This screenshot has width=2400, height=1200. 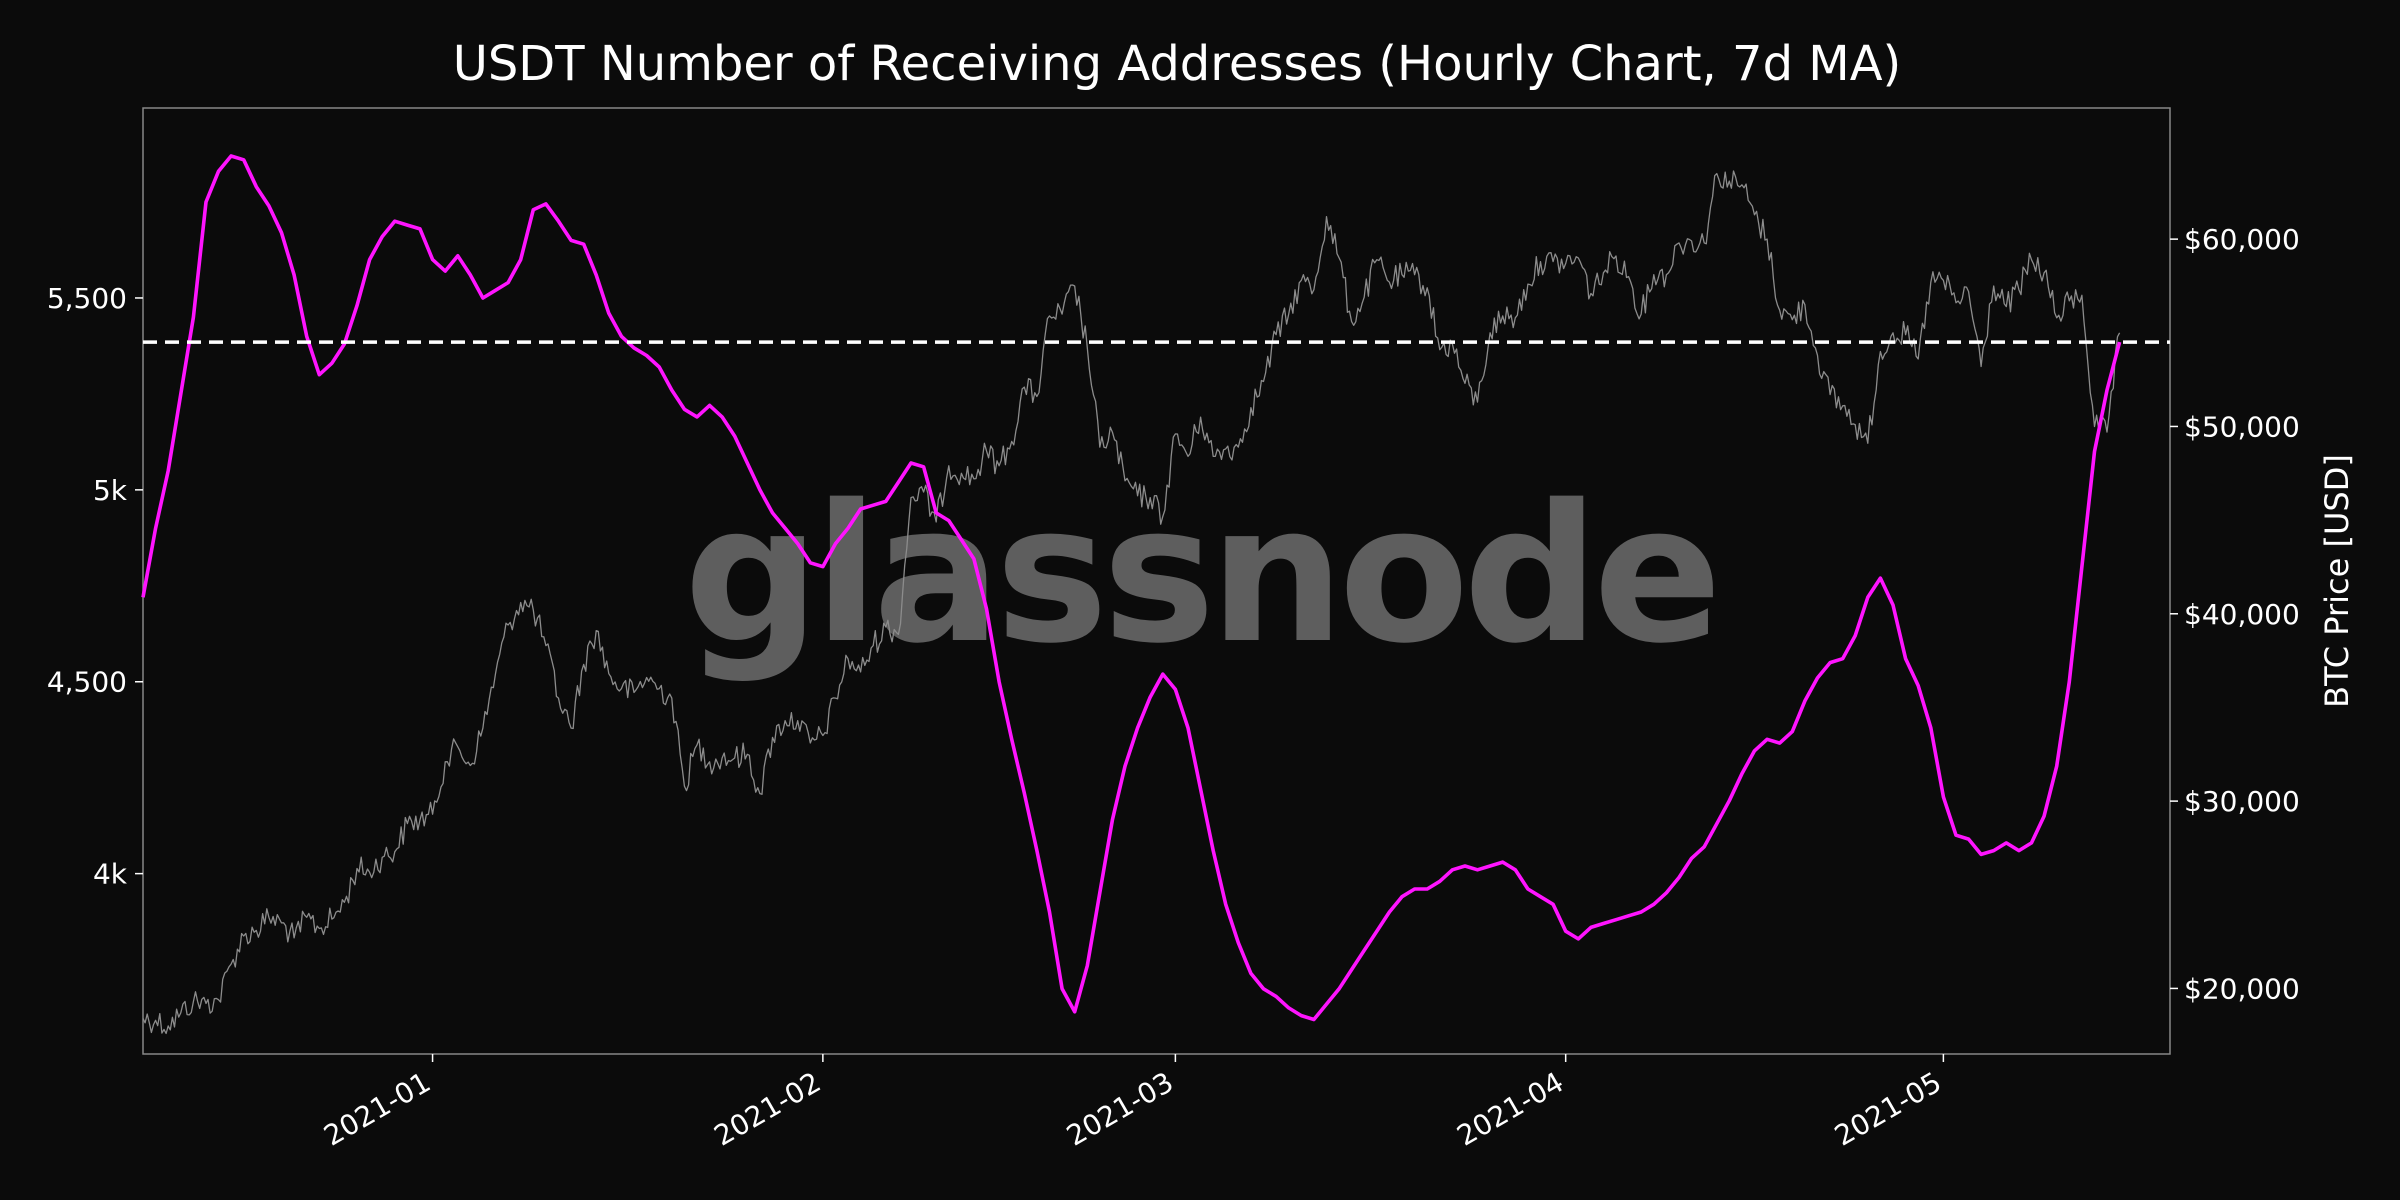 I want to click on y-right-tick-label: $20,000, so click(x=2242, y=988).